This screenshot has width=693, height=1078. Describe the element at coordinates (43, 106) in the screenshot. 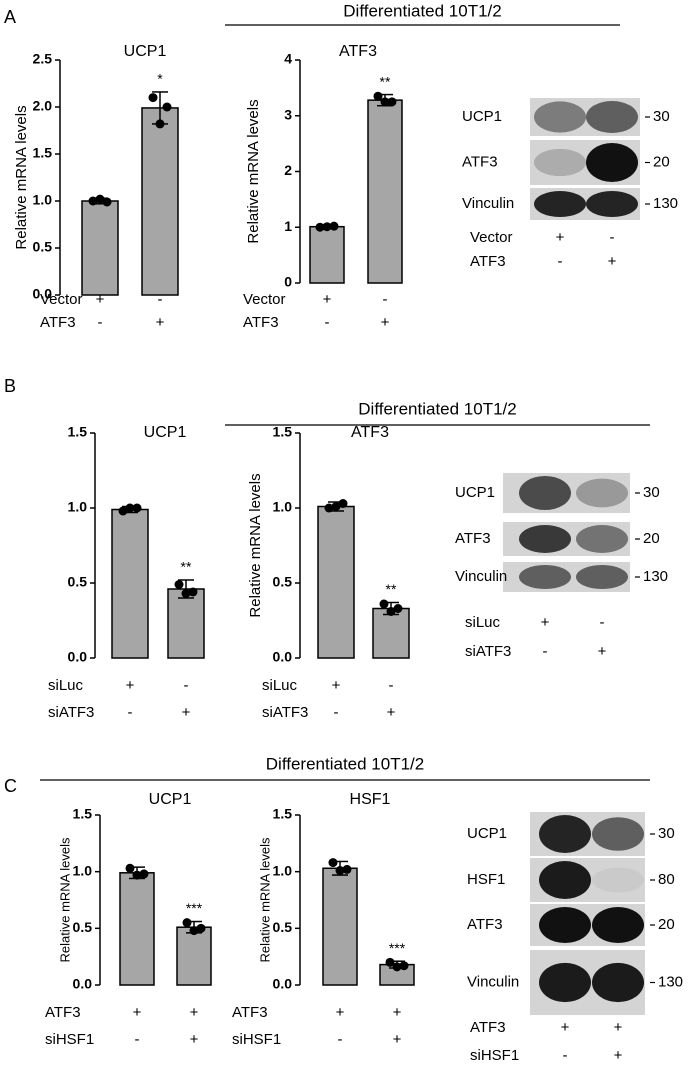

I see `y-tick-label: 2.0` at that location.